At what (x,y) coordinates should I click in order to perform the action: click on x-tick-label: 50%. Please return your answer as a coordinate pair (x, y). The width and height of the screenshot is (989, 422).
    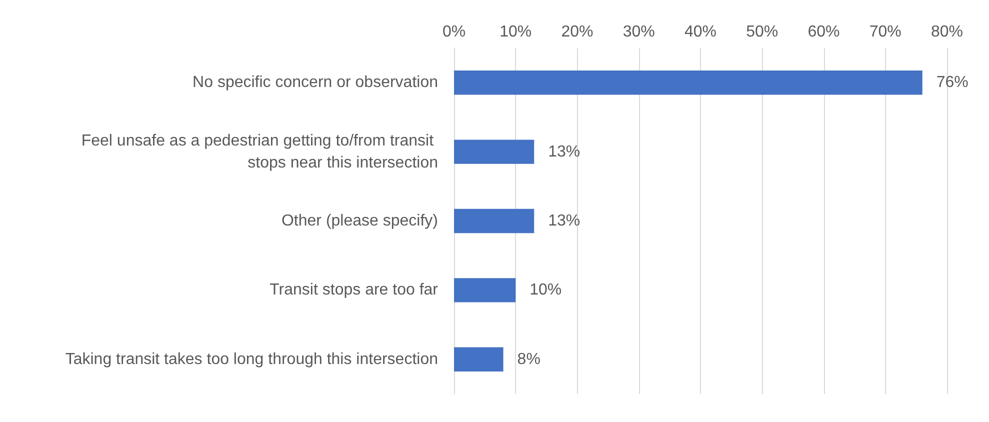
    Looking at the image, I should click on (762, 32).